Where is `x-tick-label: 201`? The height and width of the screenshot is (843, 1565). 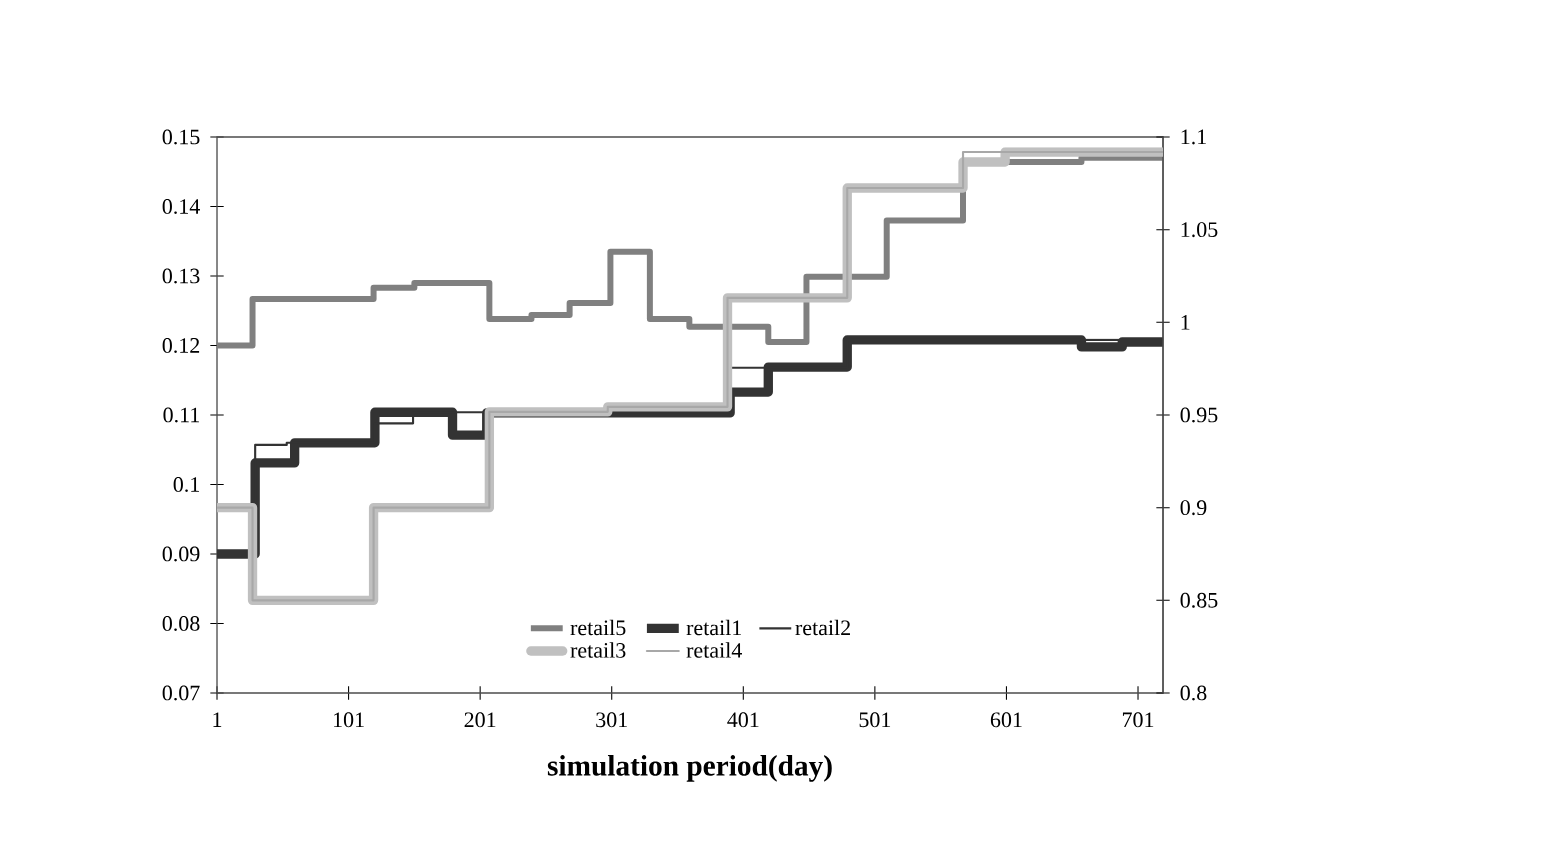
x-tick-label: 201 is located at coordinates (480, 720).